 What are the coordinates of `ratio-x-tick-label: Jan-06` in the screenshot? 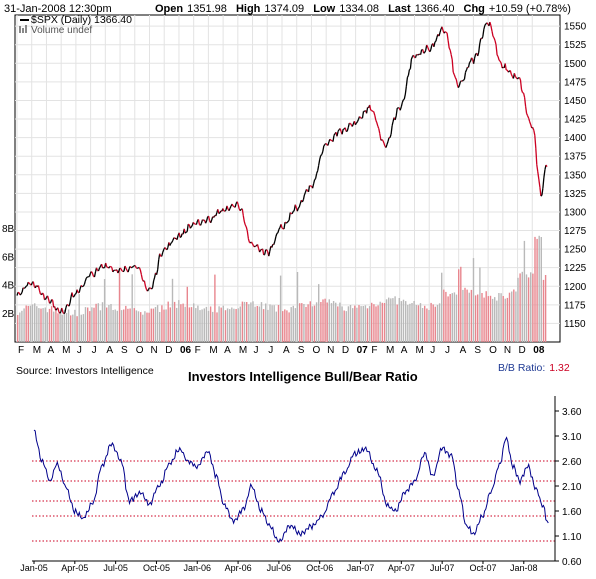 It's located at (197, 568).